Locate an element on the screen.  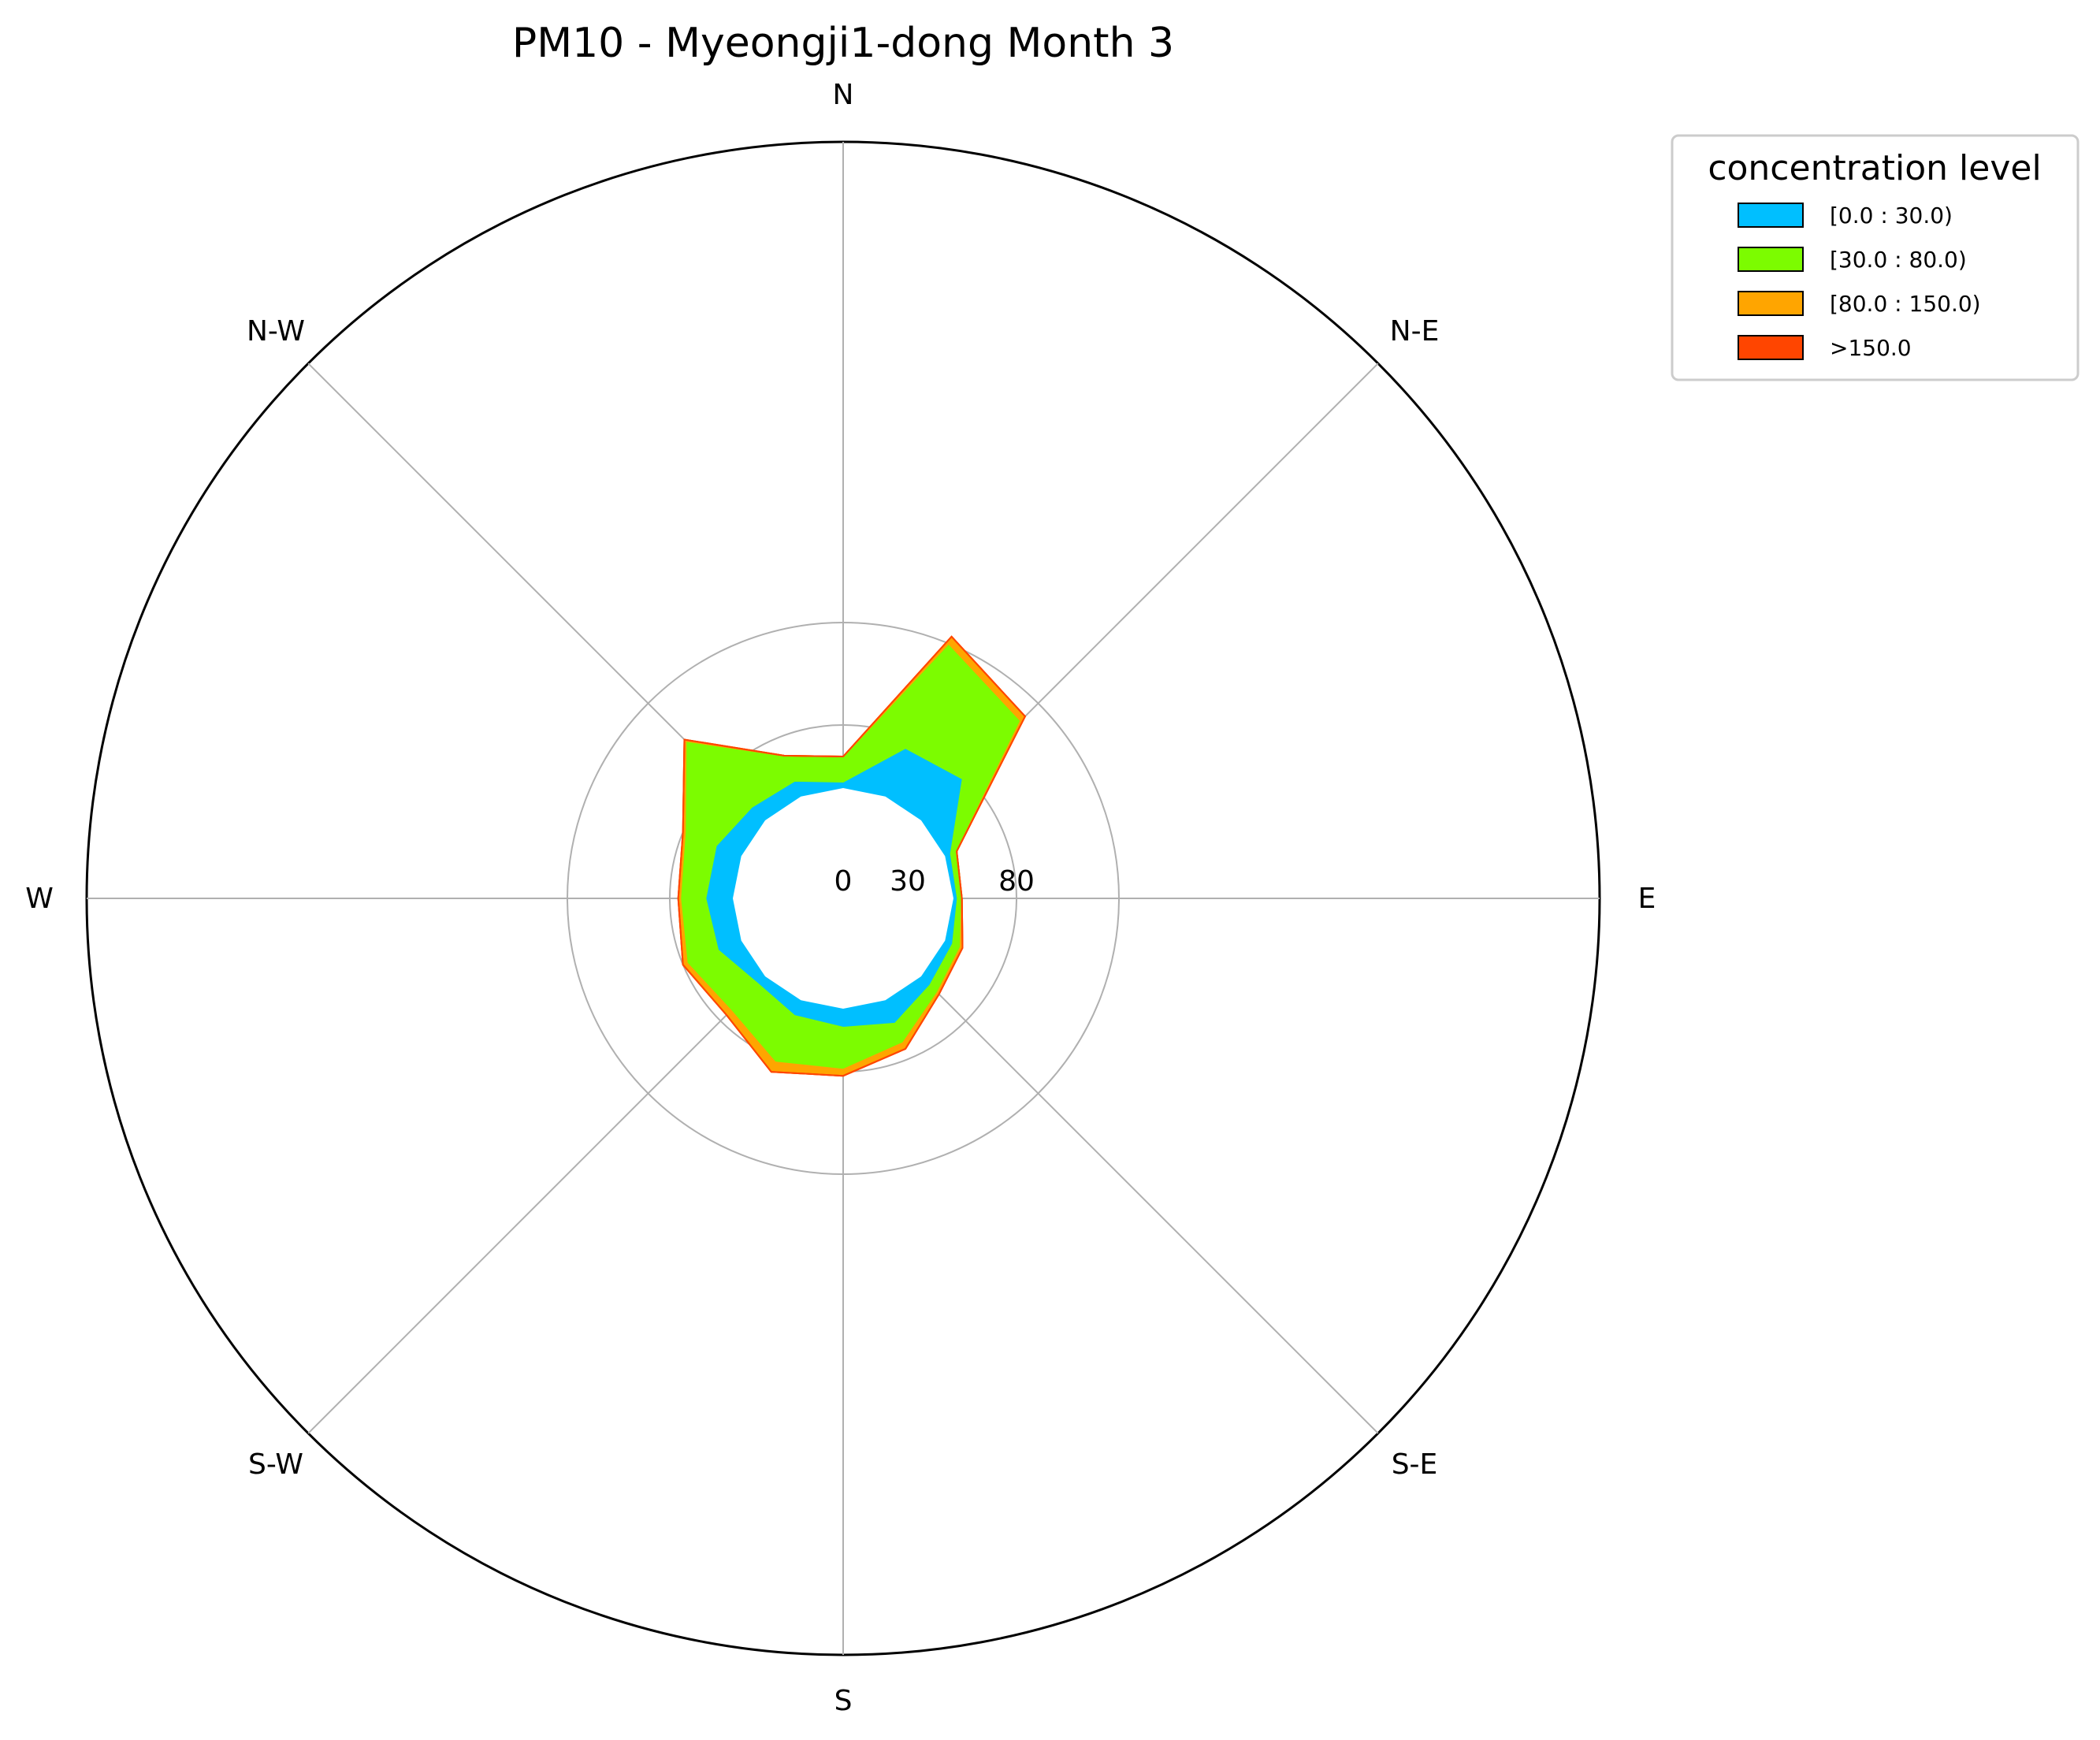
direction-label-n-e: N-E is located at coordinates (1415, 331).